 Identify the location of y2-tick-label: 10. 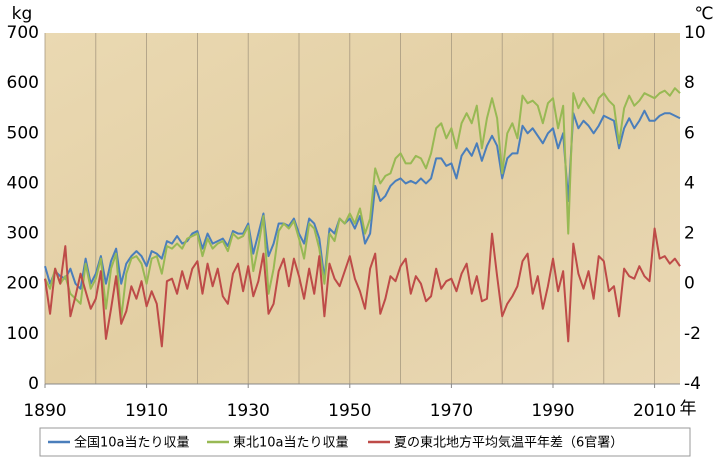
(695, 33).